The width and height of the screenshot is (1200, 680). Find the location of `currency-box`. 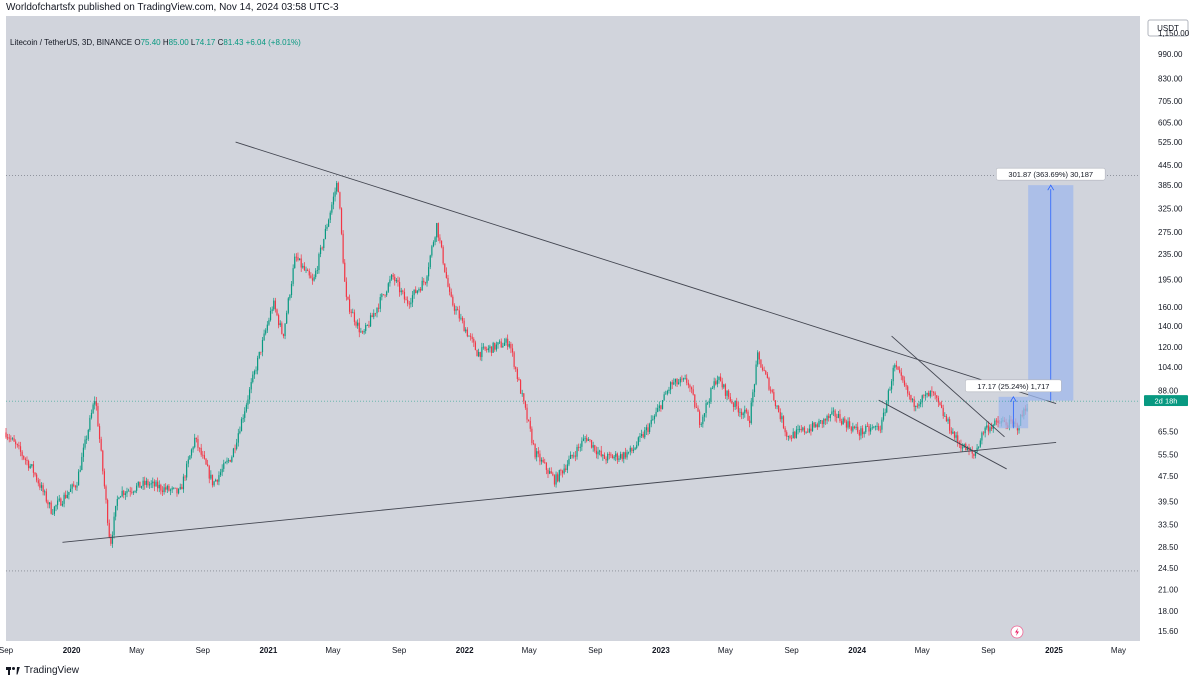

currency-box is located at coordinates (1168, 28).